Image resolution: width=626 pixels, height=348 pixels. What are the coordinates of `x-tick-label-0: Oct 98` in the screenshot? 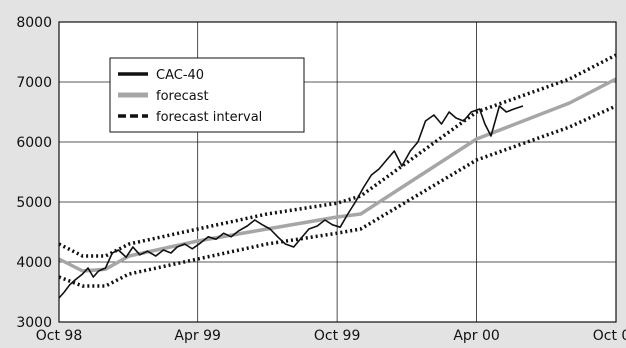 It's located at (59, 336).